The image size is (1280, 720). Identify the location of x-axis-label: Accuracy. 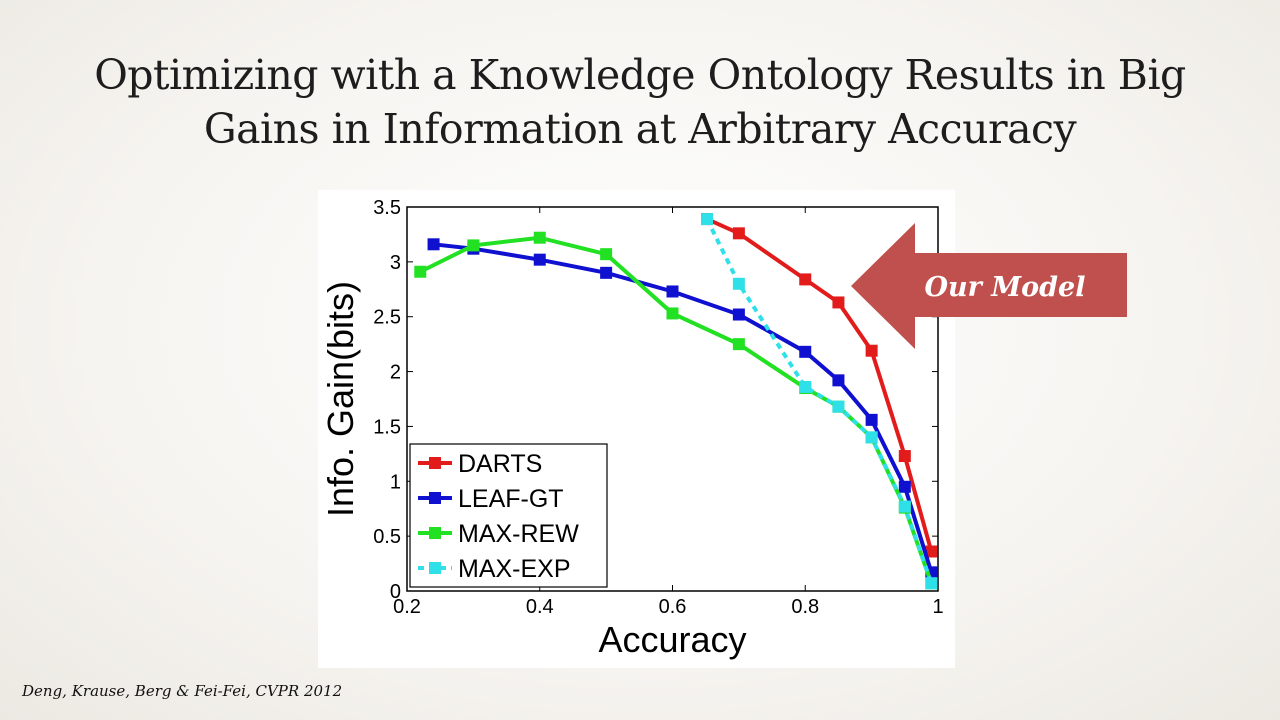
(672, 639).